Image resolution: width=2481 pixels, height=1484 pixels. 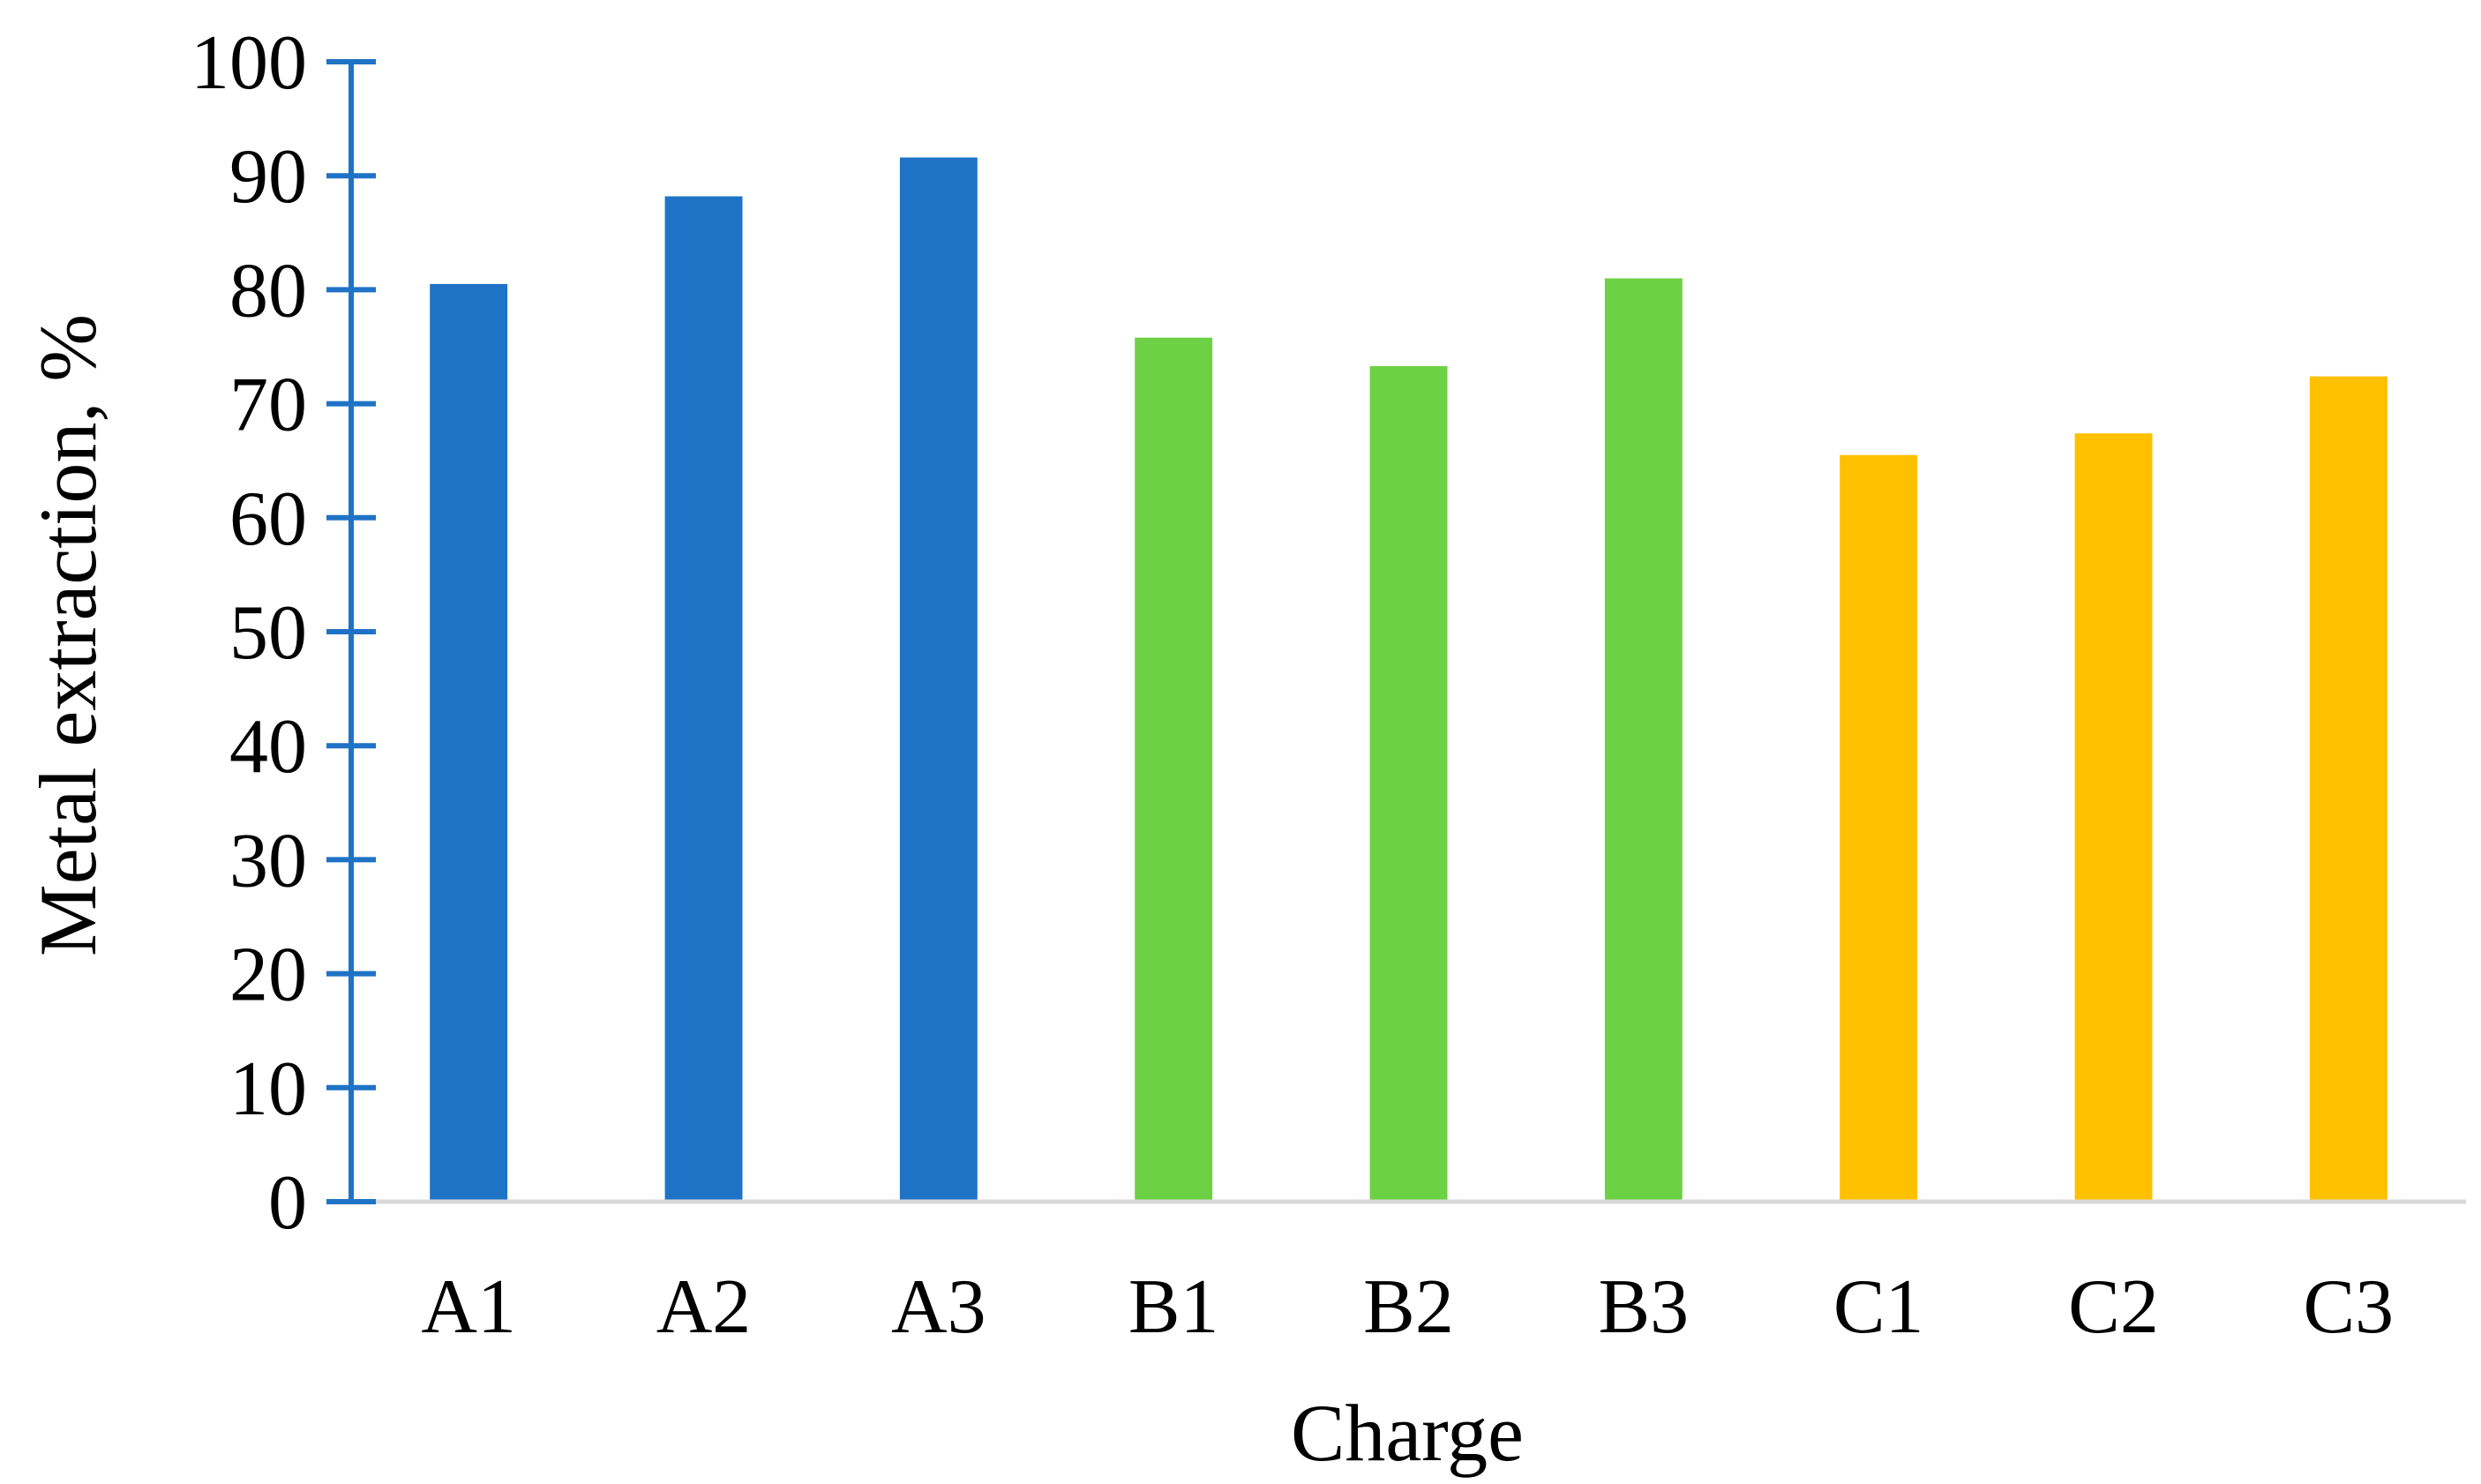 What do you see at coordinates (268, 519) in the screenshot?
I see `y-tick-label: 60` at bounding box center [268, 519].